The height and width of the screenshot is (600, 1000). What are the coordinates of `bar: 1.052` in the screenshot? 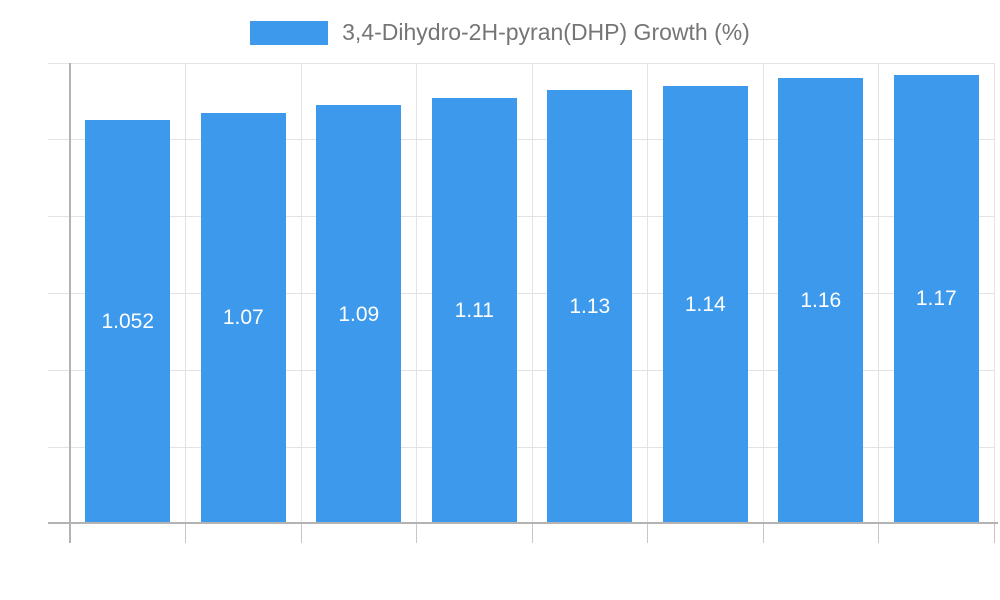 It's located at (128, 321).